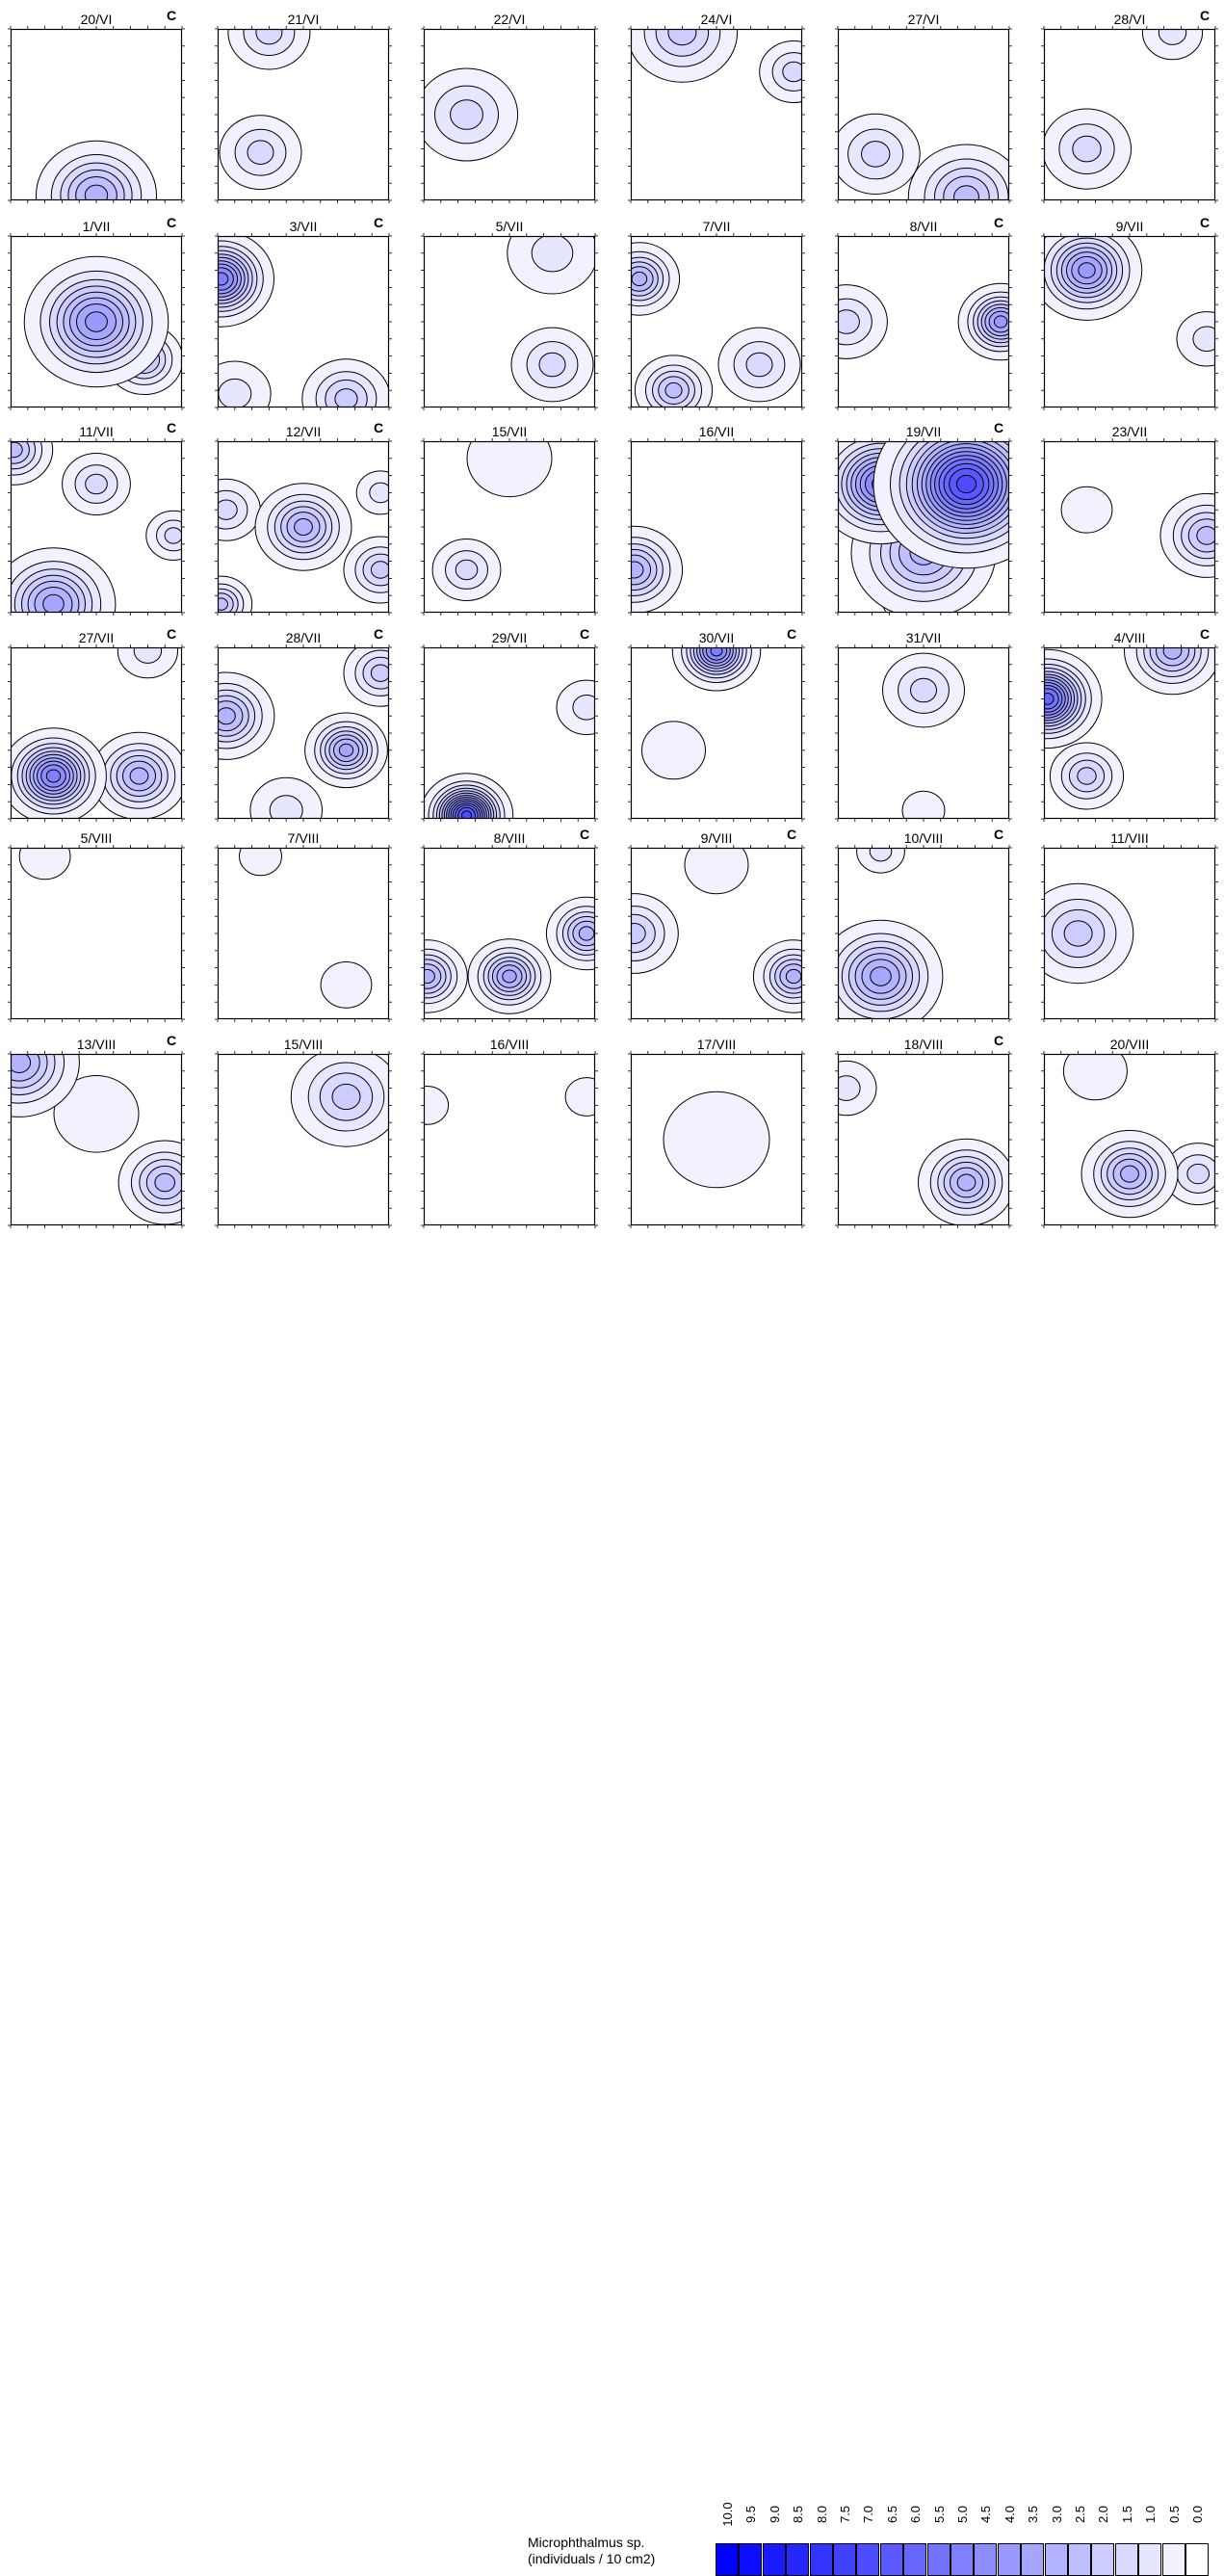 The height and width of the screenshot is (2576, 1224). What do you see at coordinates (892, 2514) in the screenshot?
I see `legend-tick-label: 6.5` at bounding box center [892, 2514].